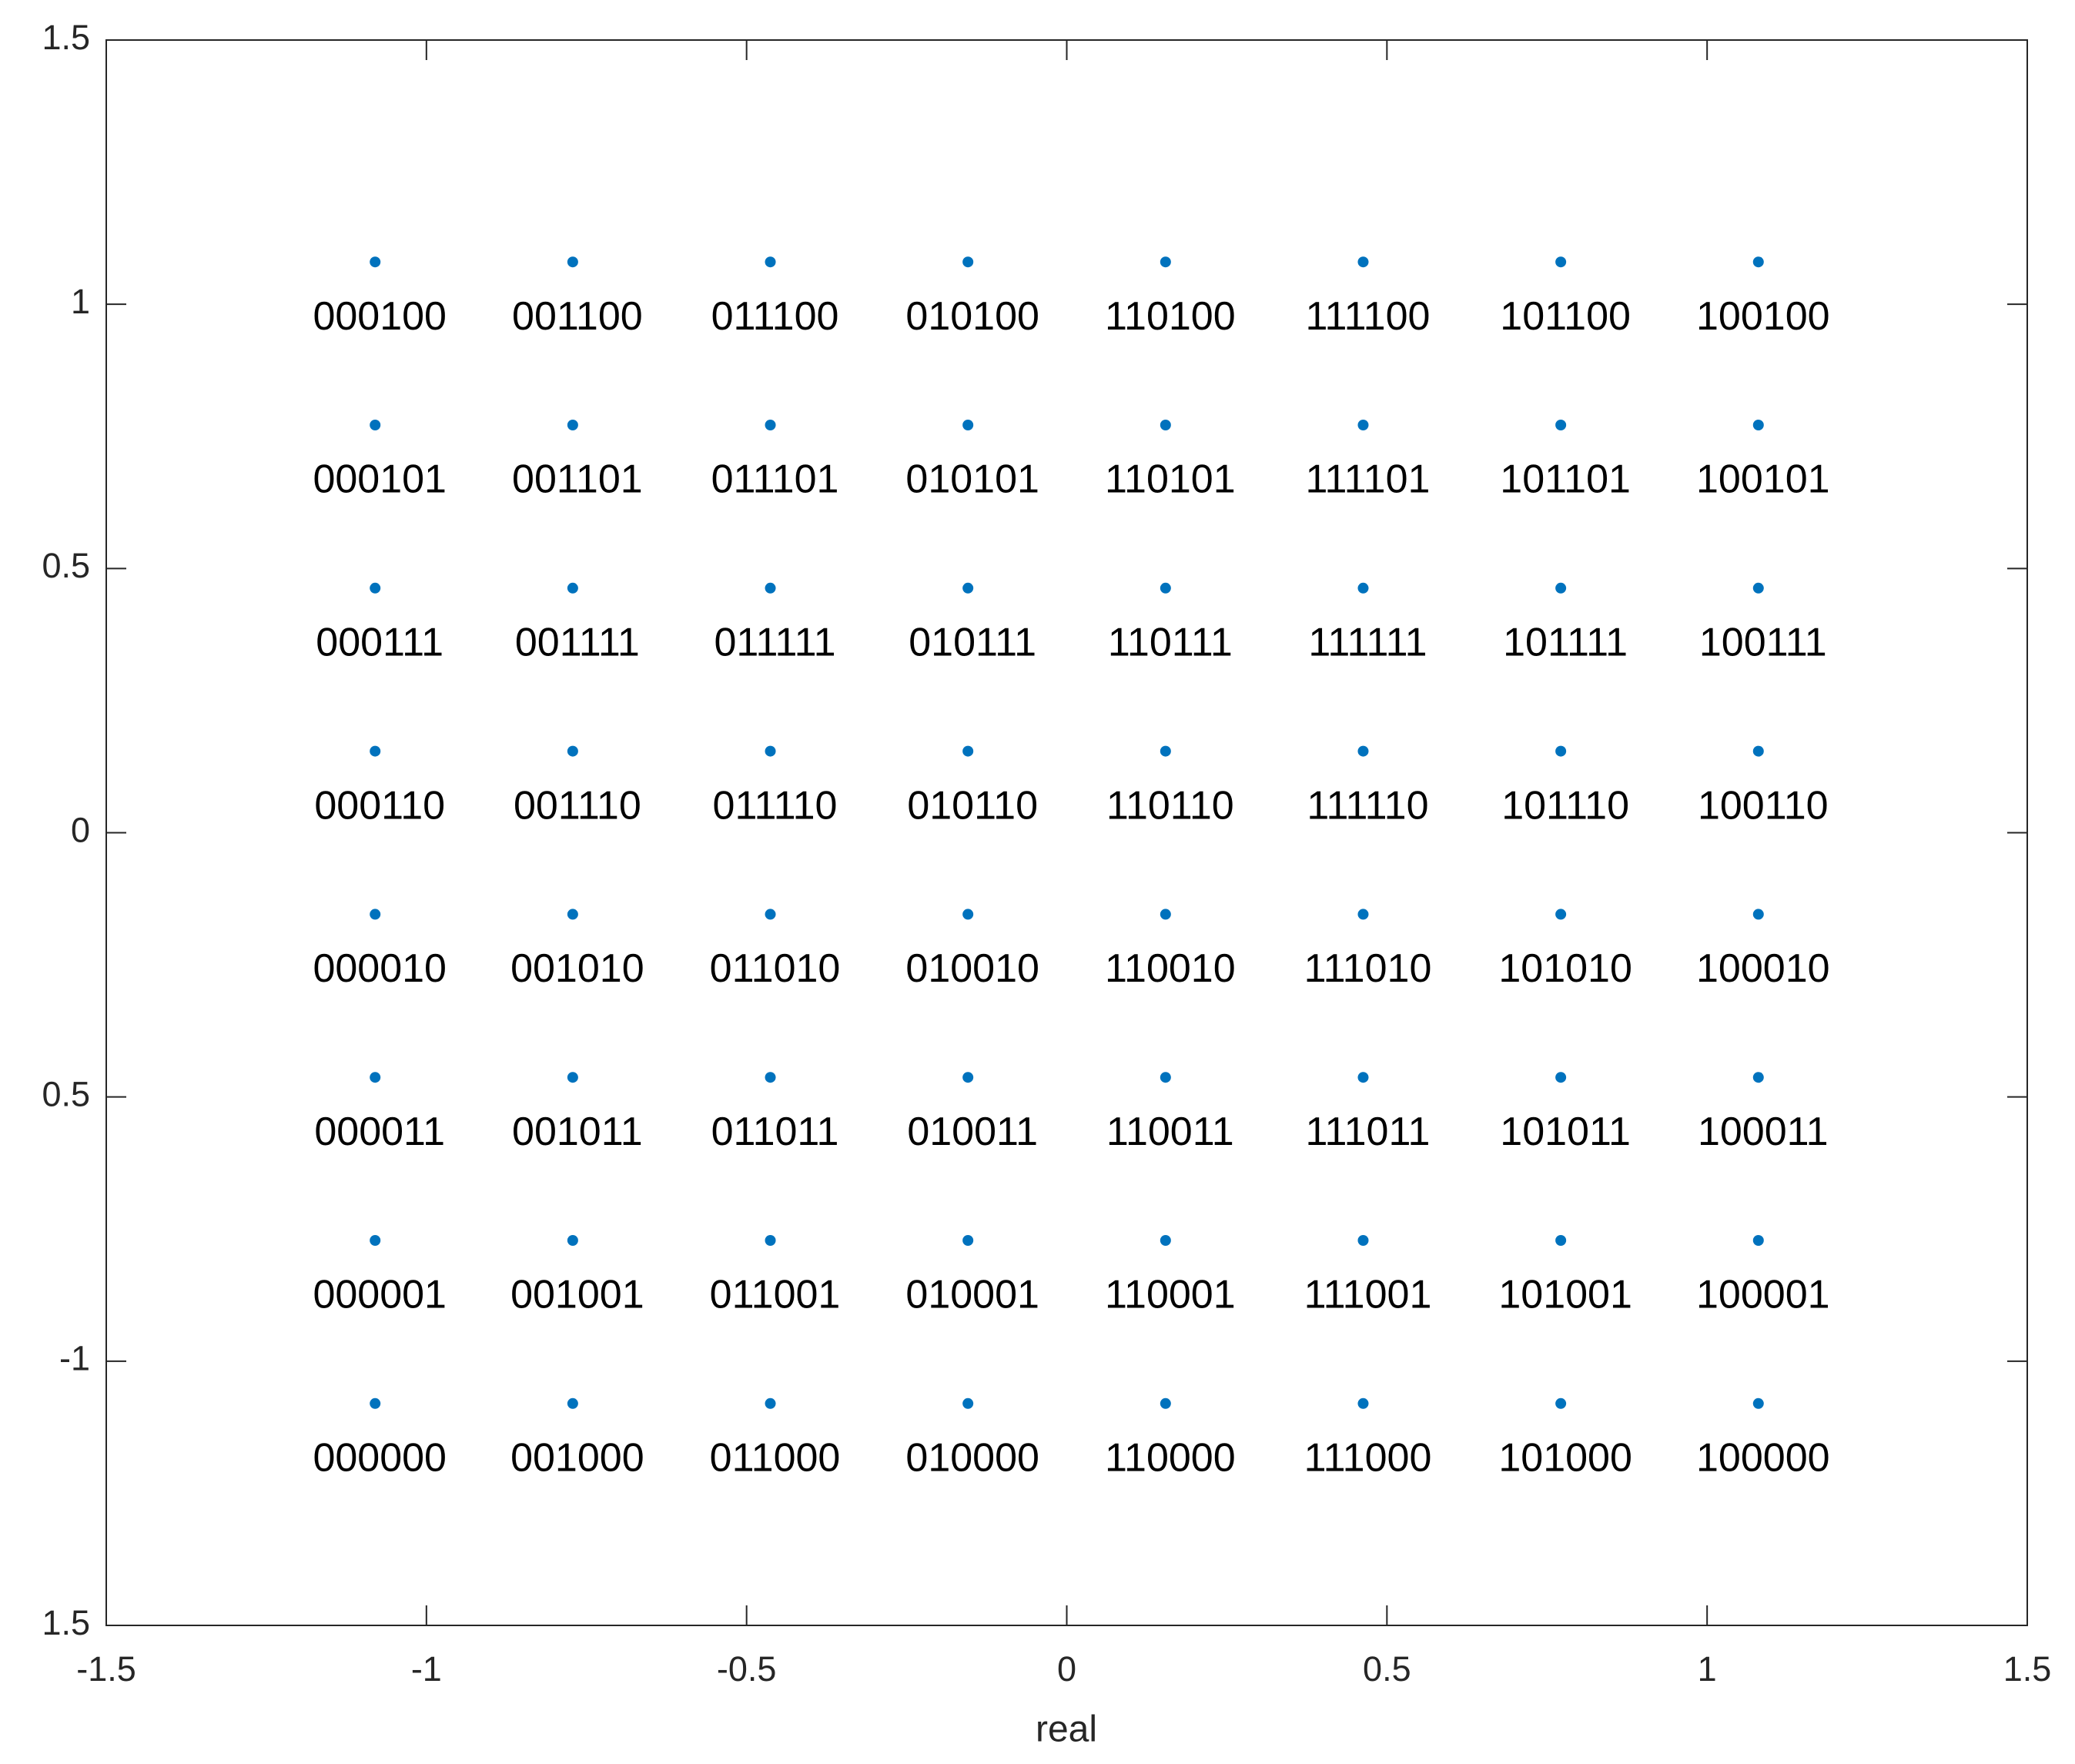 This screenshot has height=1764, width=2075. What do you see at coordinates (775, 969) in the screenshot?
I see `point-label: 011010` at bounding box center [775, 969].